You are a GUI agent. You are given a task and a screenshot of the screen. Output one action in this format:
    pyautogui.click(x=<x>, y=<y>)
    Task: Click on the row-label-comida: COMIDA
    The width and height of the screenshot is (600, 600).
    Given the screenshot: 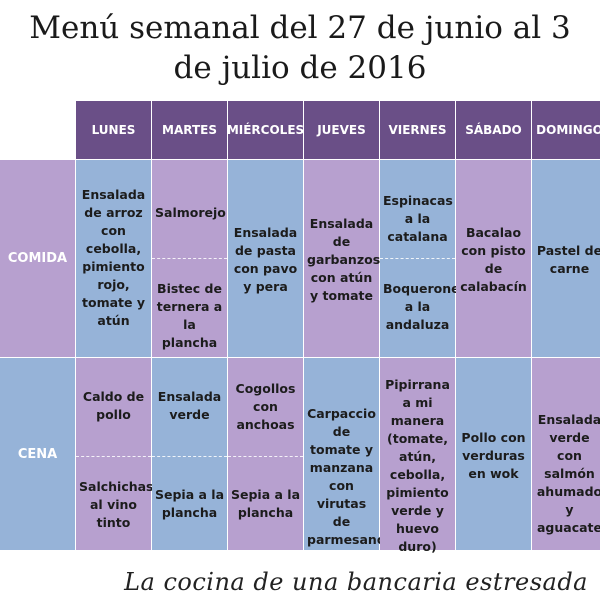 What is the action you would take?
    pyautogui.click(x=37, y=258)
    